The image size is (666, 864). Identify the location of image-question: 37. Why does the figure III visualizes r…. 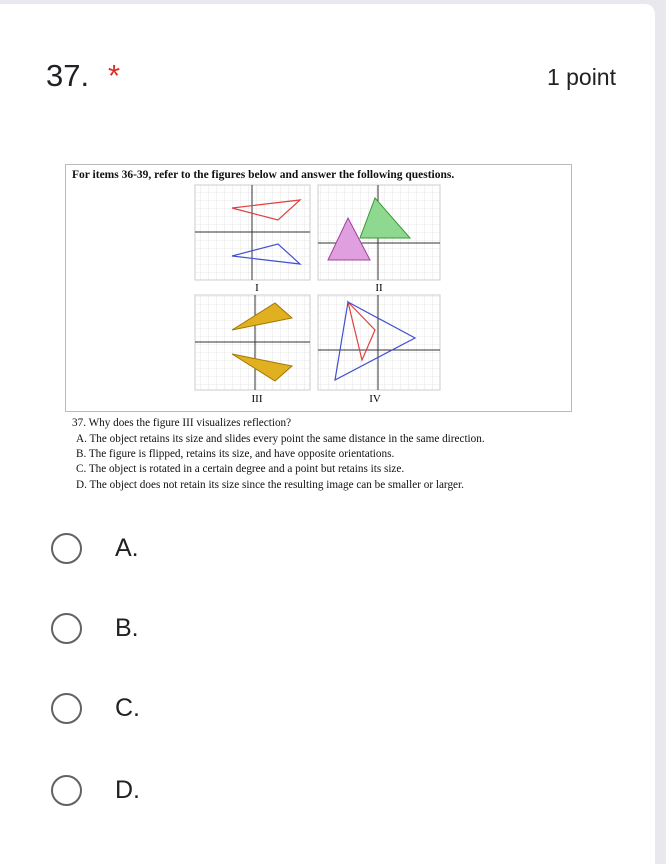
(182, 423).